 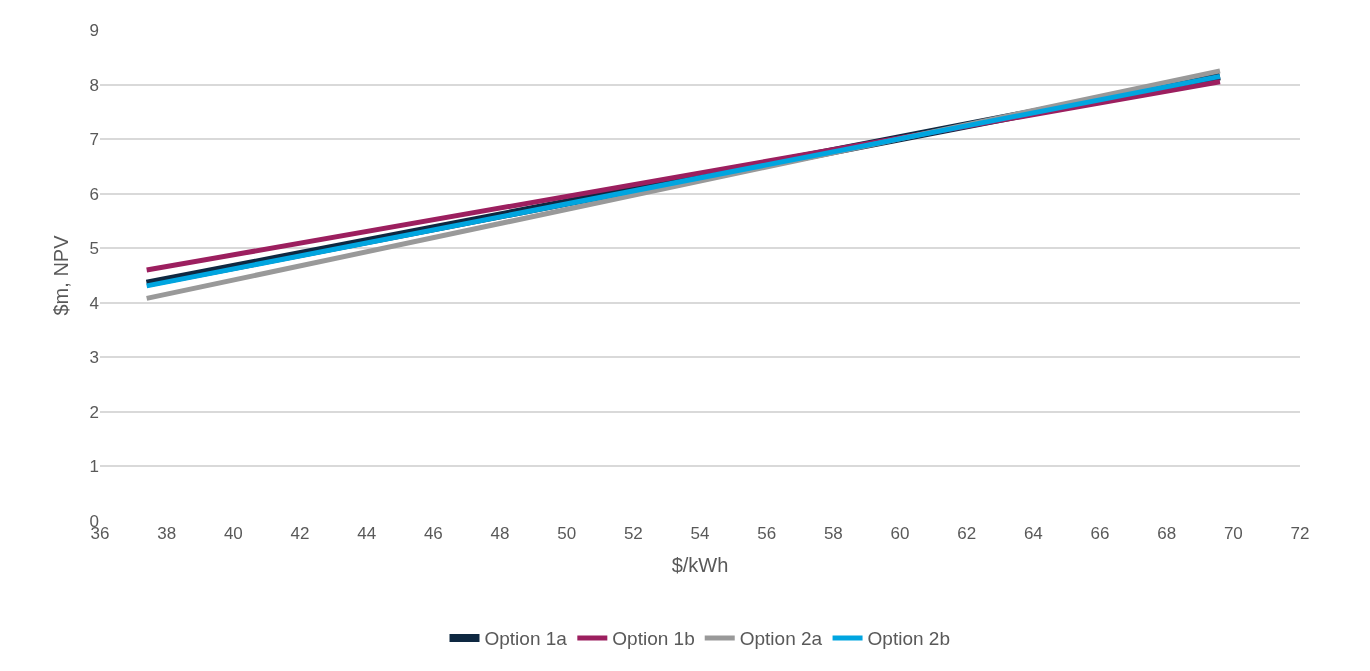 What do you see at coordinates (300, 533) in the screenshot?
I see `x-tick-label: 42` at bounding box center [300, 533].